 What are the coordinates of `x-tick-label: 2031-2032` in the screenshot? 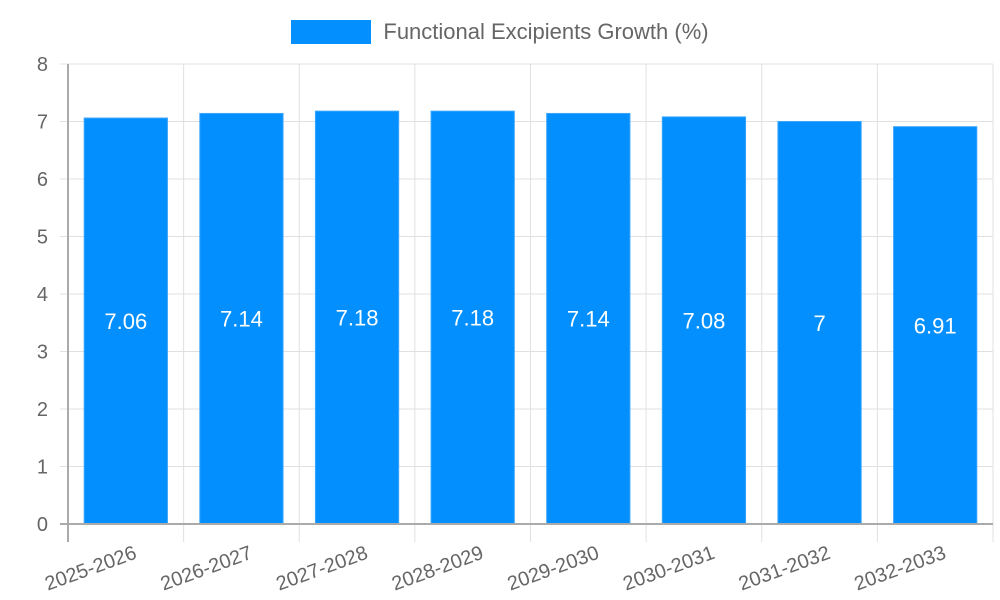 It's located at (784, 568).